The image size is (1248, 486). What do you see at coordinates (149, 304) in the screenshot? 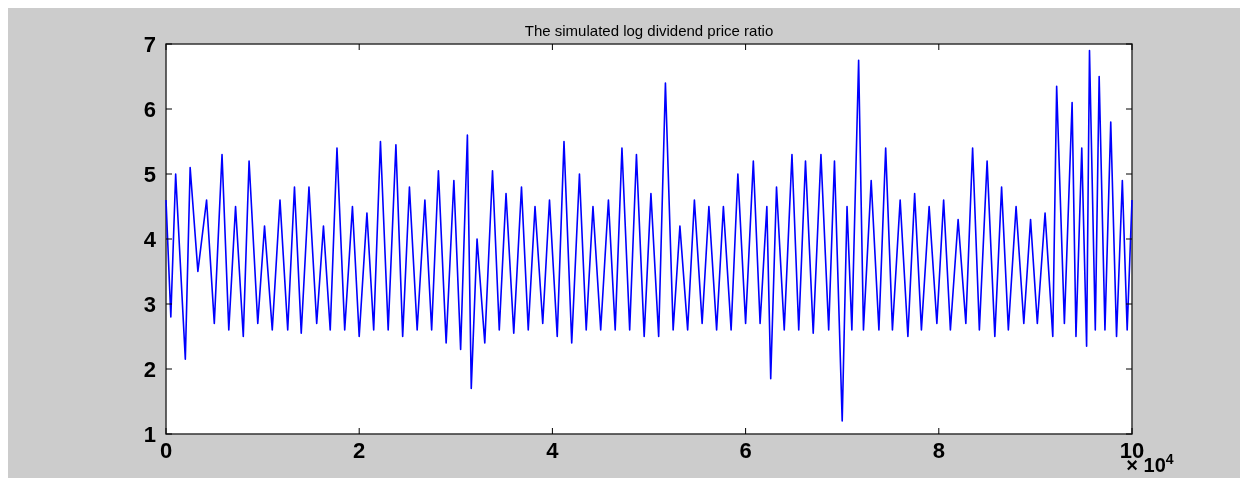
I see `y-tick-label: 3` at bounding box center [149, 304].